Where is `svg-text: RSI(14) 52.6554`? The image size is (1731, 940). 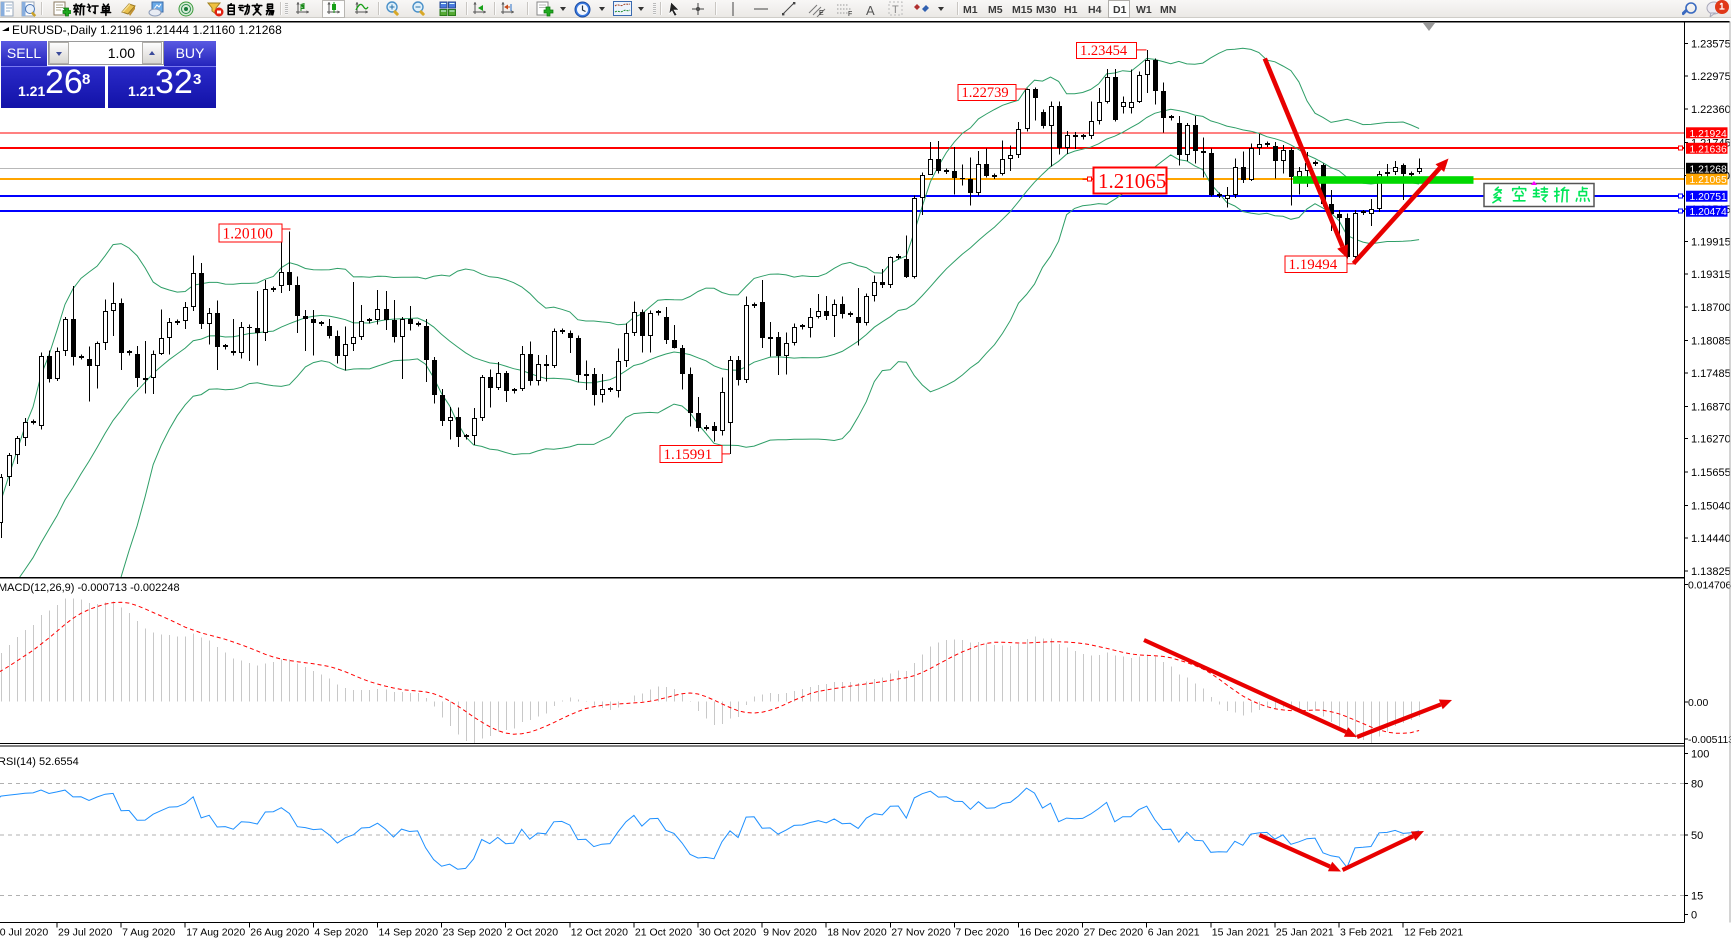 svg-text: RSI(14) 52.6554 is located at coordinates (39, 762).